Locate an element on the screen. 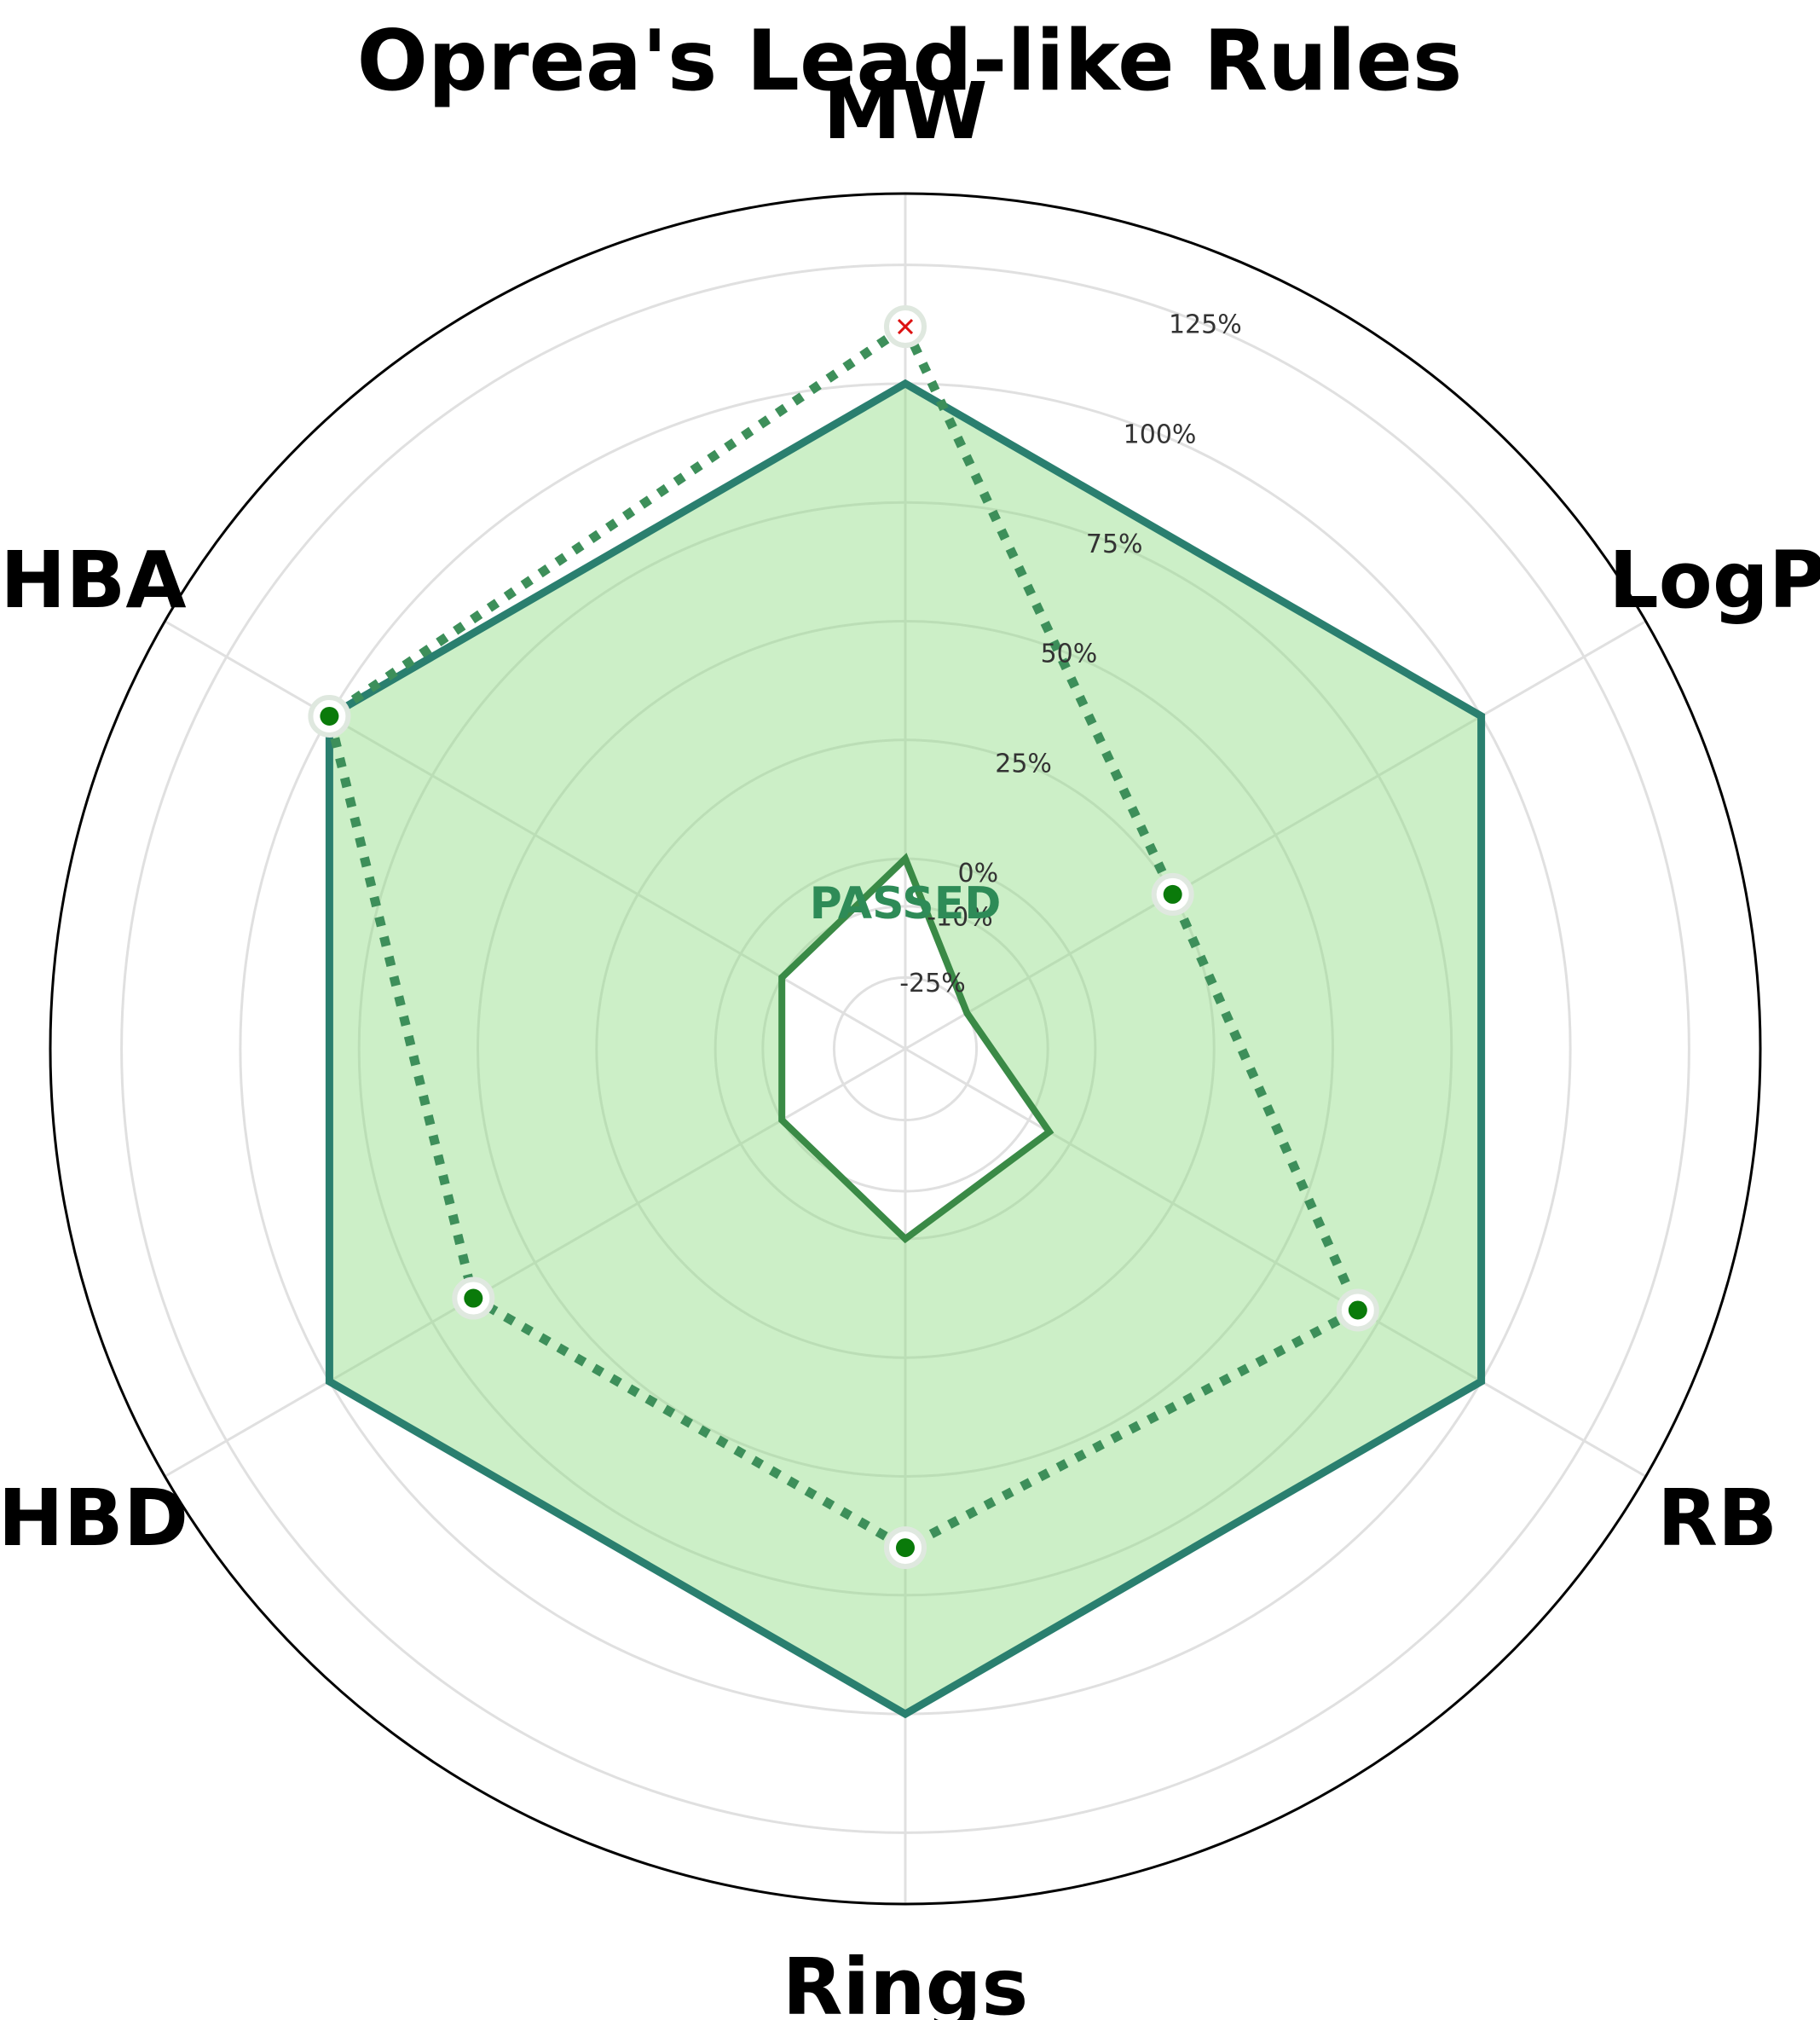 The height and width of the screenshot is (2020, 1820). fail-mark is located at coordinates (905, 326).